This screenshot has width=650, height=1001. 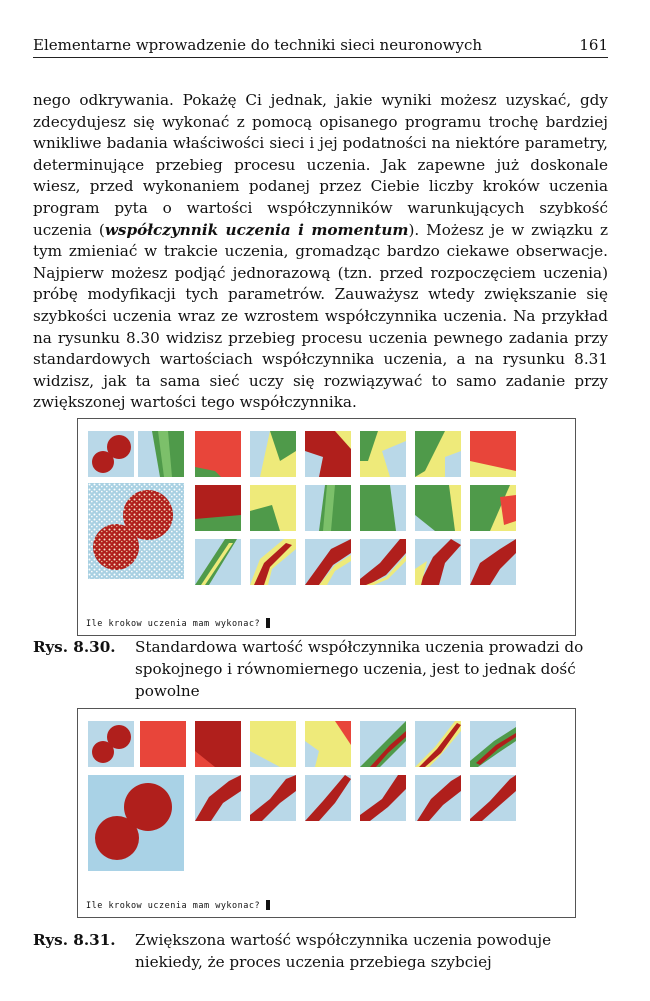 I want to click on caption-label: Rys. 8.30., so click(x=74, y=647).